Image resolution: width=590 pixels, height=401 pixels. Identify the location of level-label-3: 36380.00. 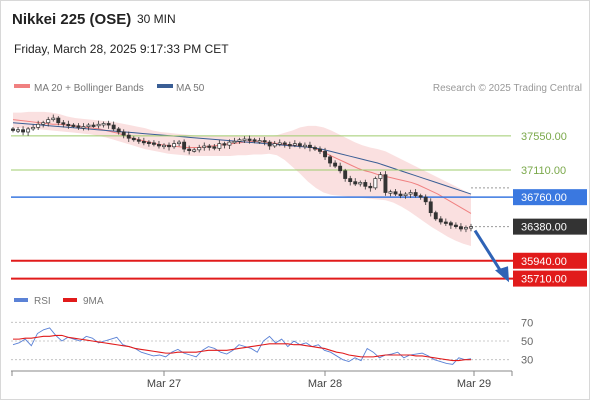
(544, 228).